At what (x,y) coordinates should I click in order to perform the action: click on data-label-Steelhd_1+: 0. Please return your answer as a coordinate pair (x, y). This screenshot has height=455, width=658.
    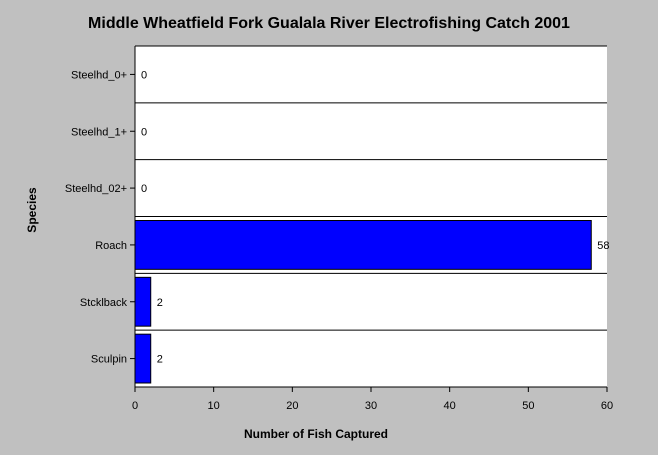
    Looking at the image, I should click on (144, 132).